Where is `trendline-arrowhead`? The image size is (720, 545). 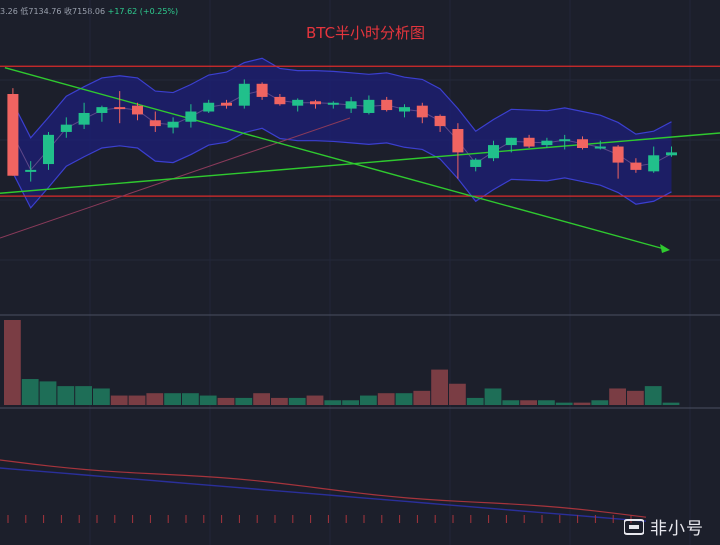 trendline-arrowhead is located at coordinates (665, 248).